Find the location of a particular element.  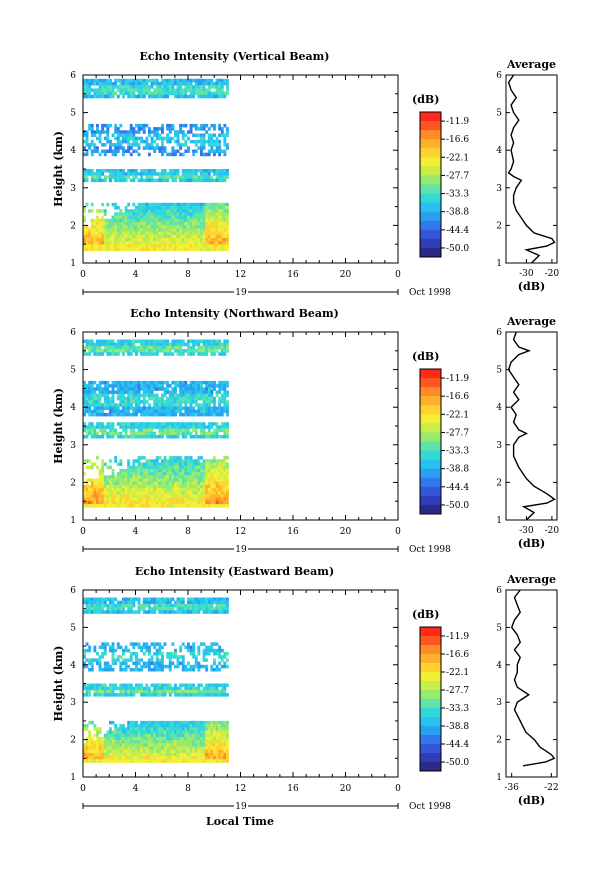

avg-x-tick-label: -30 is located at coordinates (526, 531).